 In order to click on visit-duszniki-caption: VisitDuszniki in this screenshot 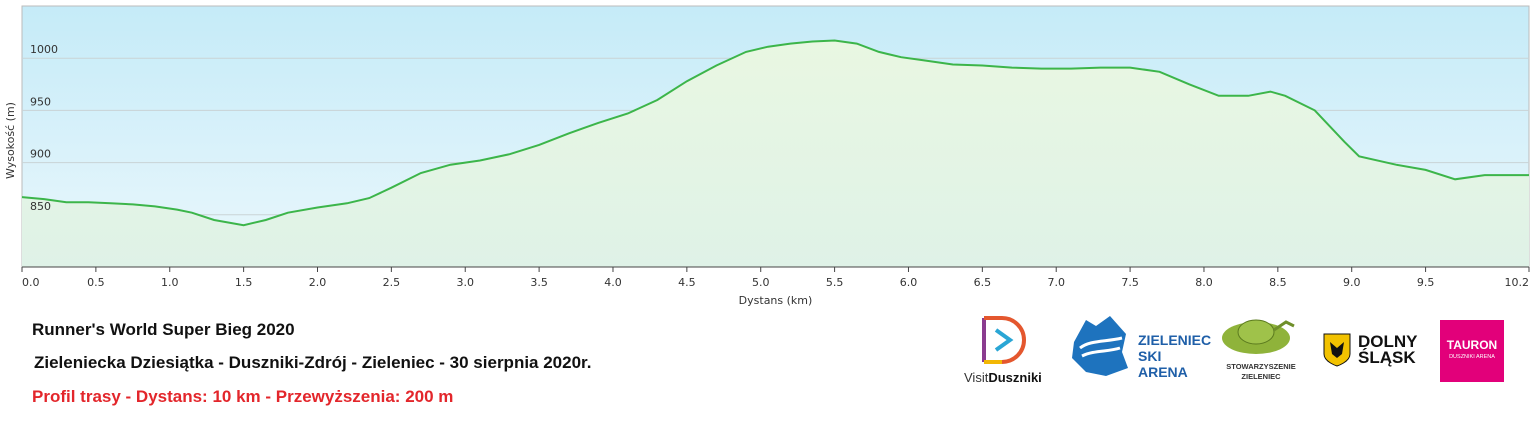, I will do `click(1003, 377)`.